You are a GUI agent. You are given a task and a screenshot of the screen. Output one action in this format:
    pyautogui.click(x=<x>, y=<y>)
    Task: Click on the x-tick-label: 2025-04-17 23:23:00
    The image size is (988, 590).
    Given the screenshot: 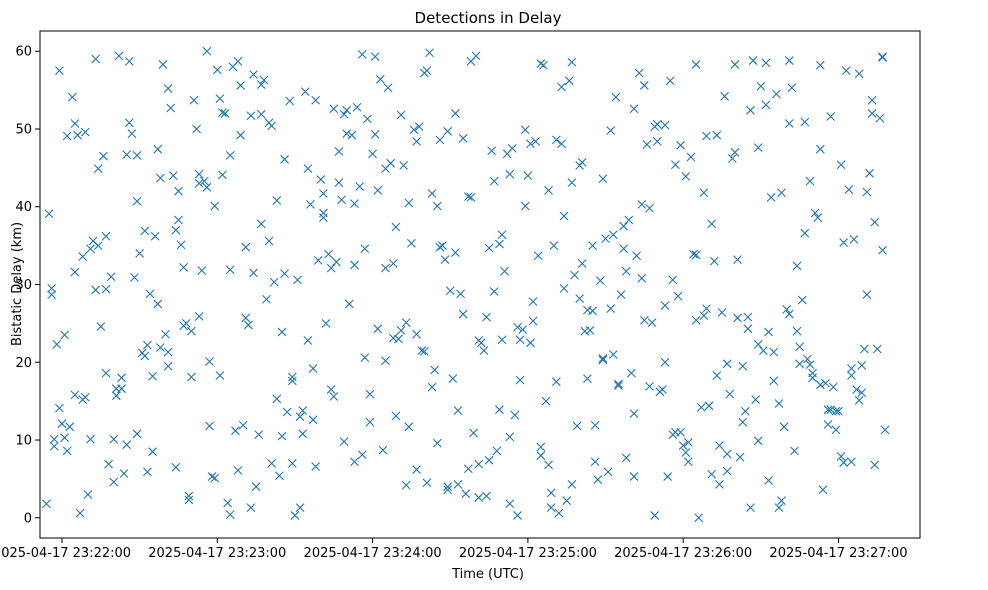 What is the action you would take?
    pyautogui.click(x=217, y=553)
    